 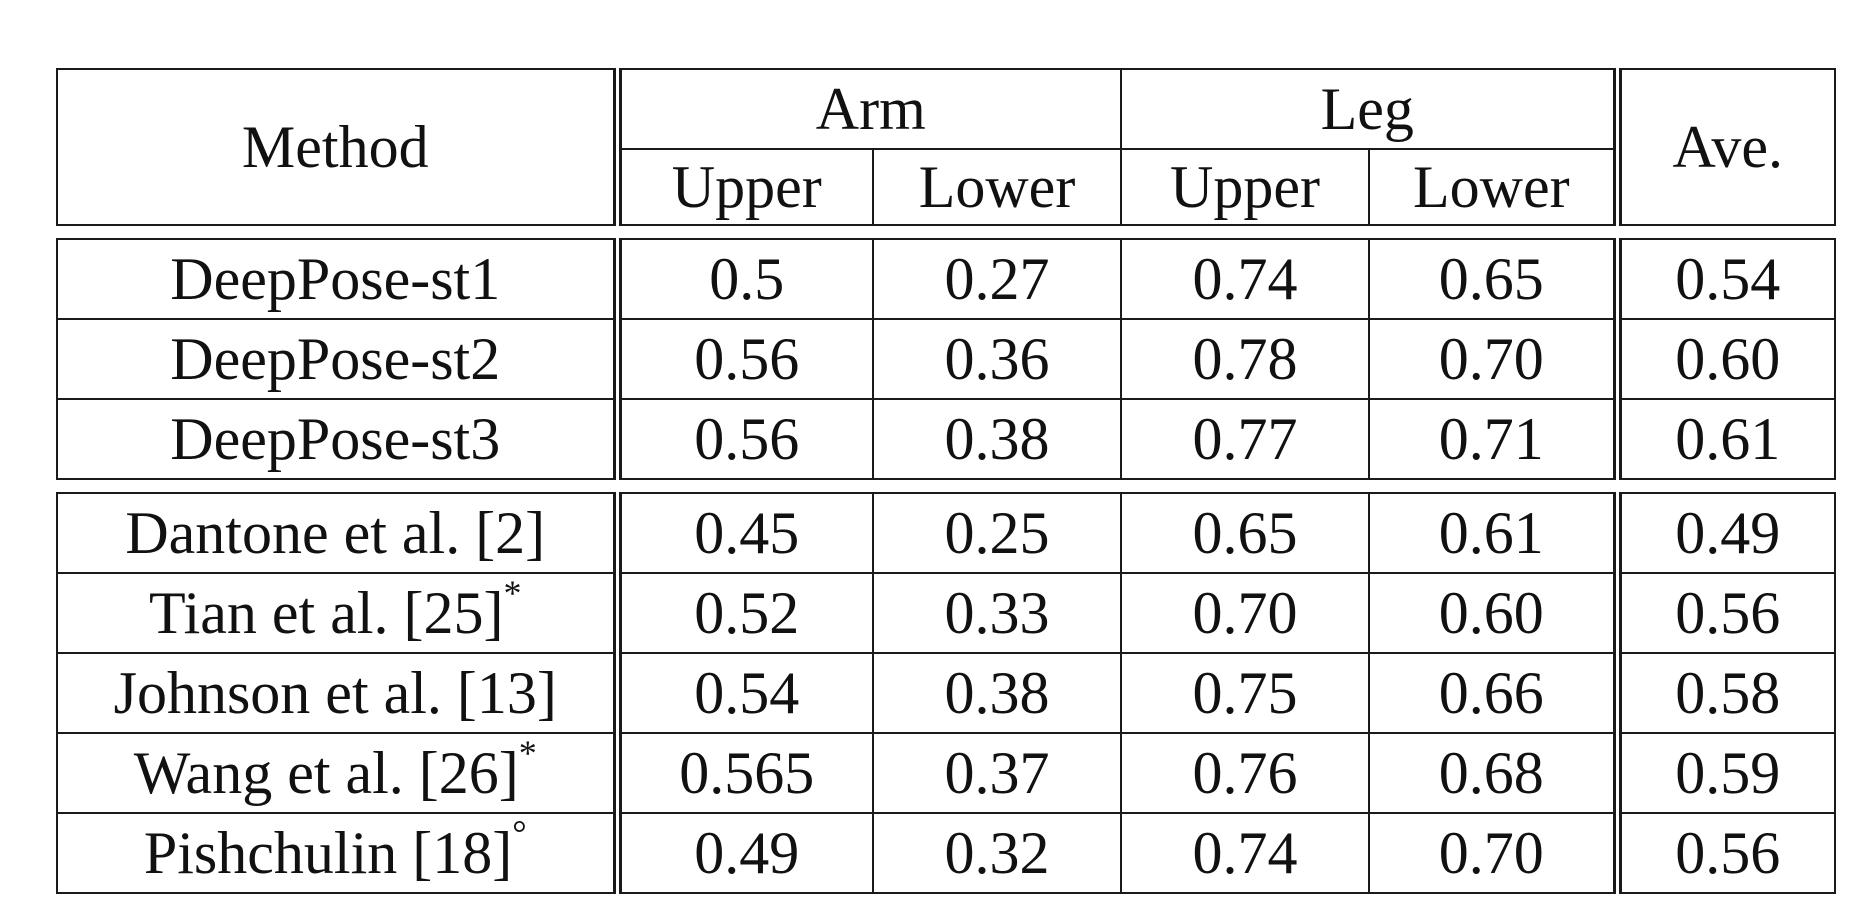 I want to click on method-cell: Wang et al. [26]*, so click(x=339, y=773).